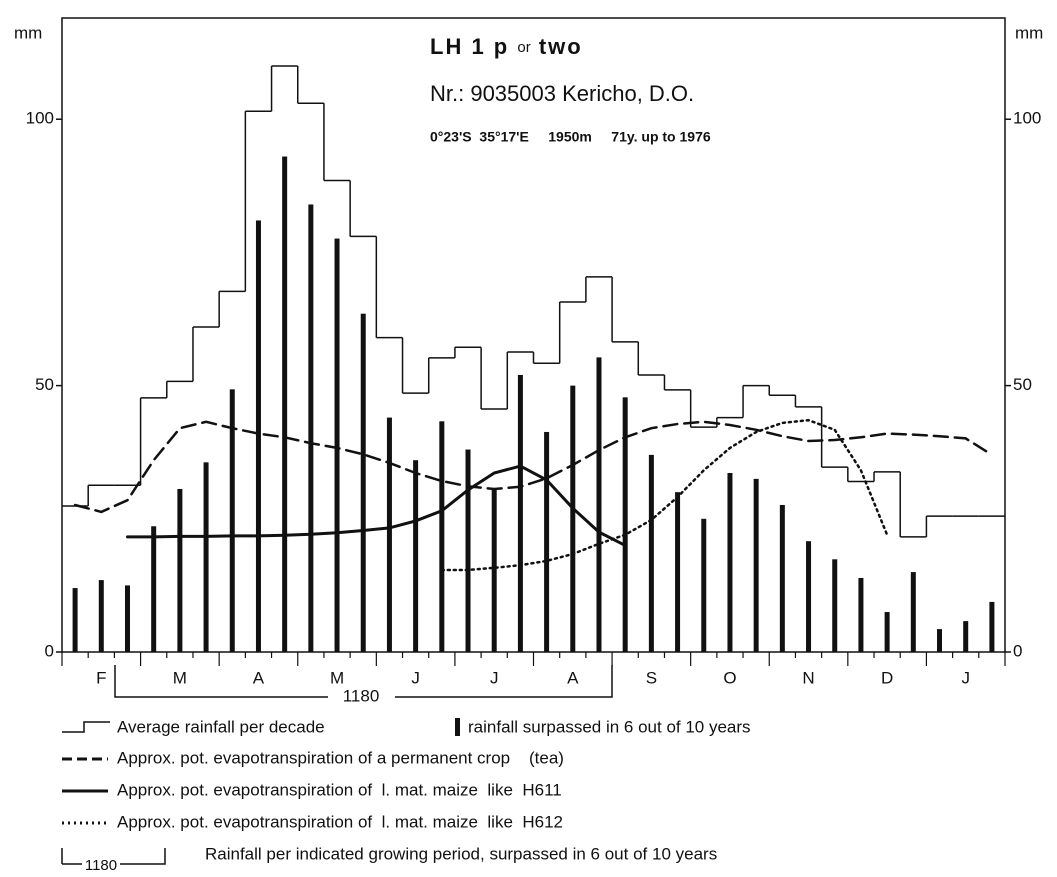 The image size is (1057, 877). Describe the element at coordinates (523, 47) in the screenshot. I see `title-part: or` at that location.